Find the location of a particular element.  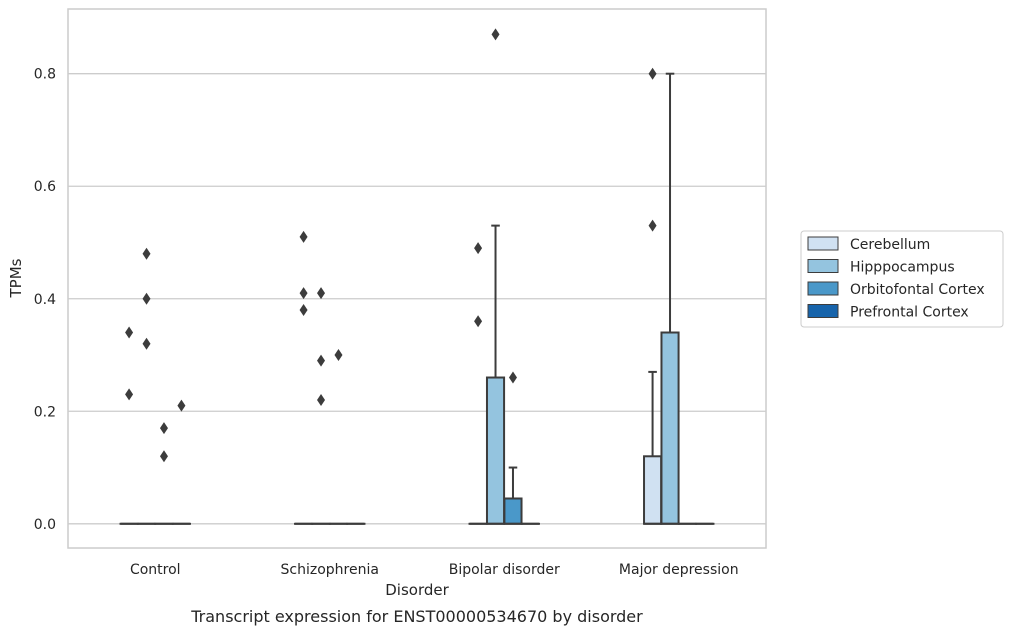

legend-label: Cerebellum is located at coordinates (890, 245).